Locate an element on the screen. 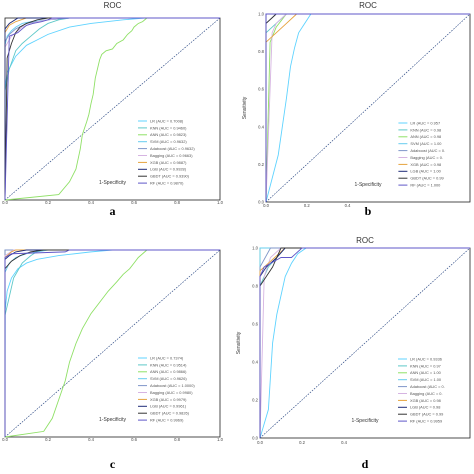  legend-entry: SVM (AUC = 0.9626) is located at coordinates (168, 378).